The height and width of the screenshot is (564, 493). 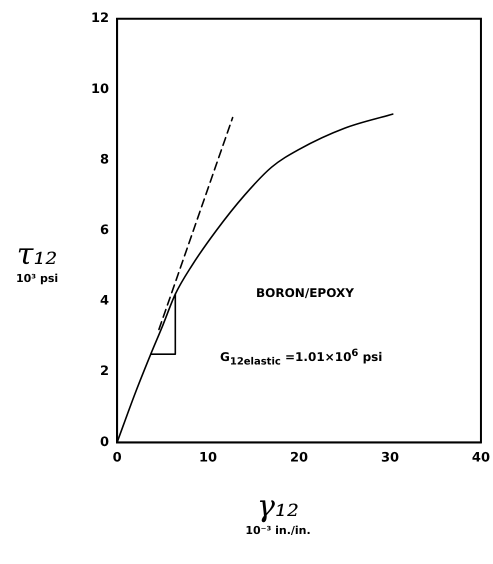 What do you see at coordinates (481, 458) in the screenshot?
I see `x-tick-label: 40` at bounding box center [481, 458].